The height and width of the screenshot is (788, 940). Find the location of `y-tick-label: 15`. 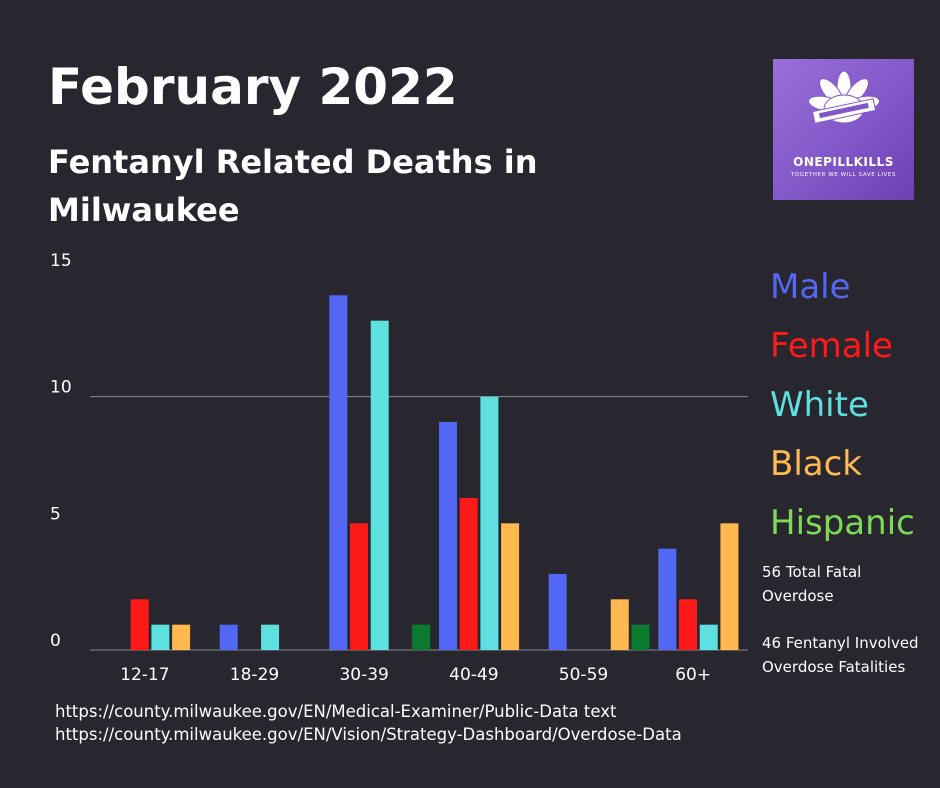

y-tick-label: 15 is located at coordinates (61, 261).